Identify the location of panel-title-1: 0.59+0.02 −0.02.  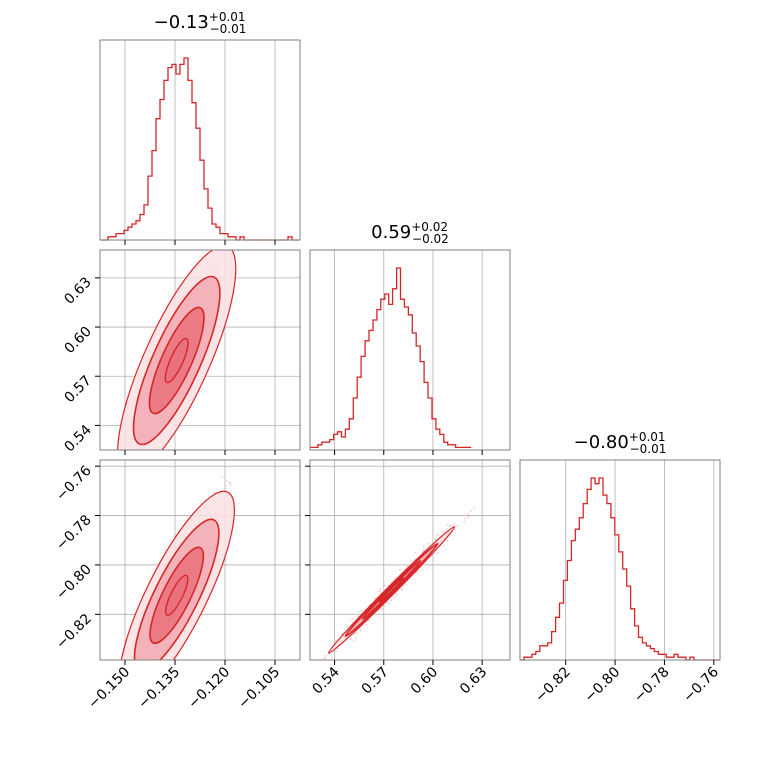
(410, 233).